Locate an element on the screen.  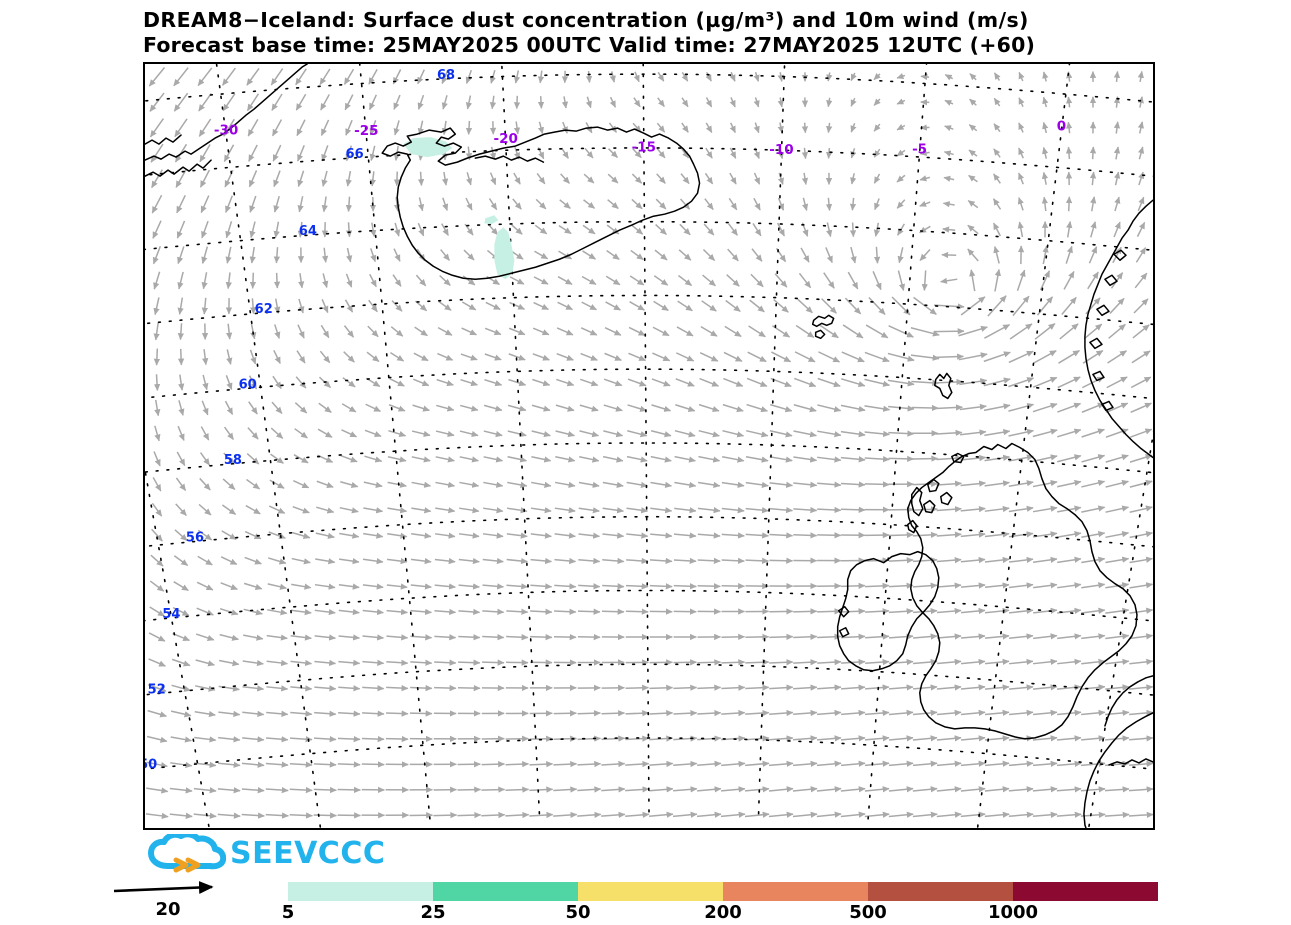
dust-plume-small is located at coordinates (491, 220).